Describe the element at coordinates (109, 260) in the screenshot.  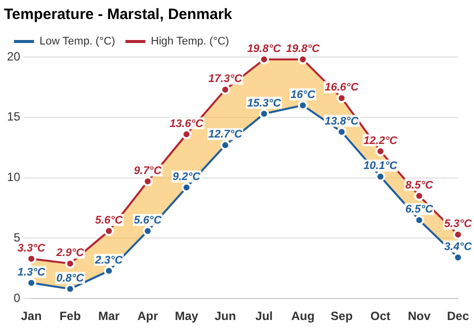
I see `data-label: 2.3°C` at that location.